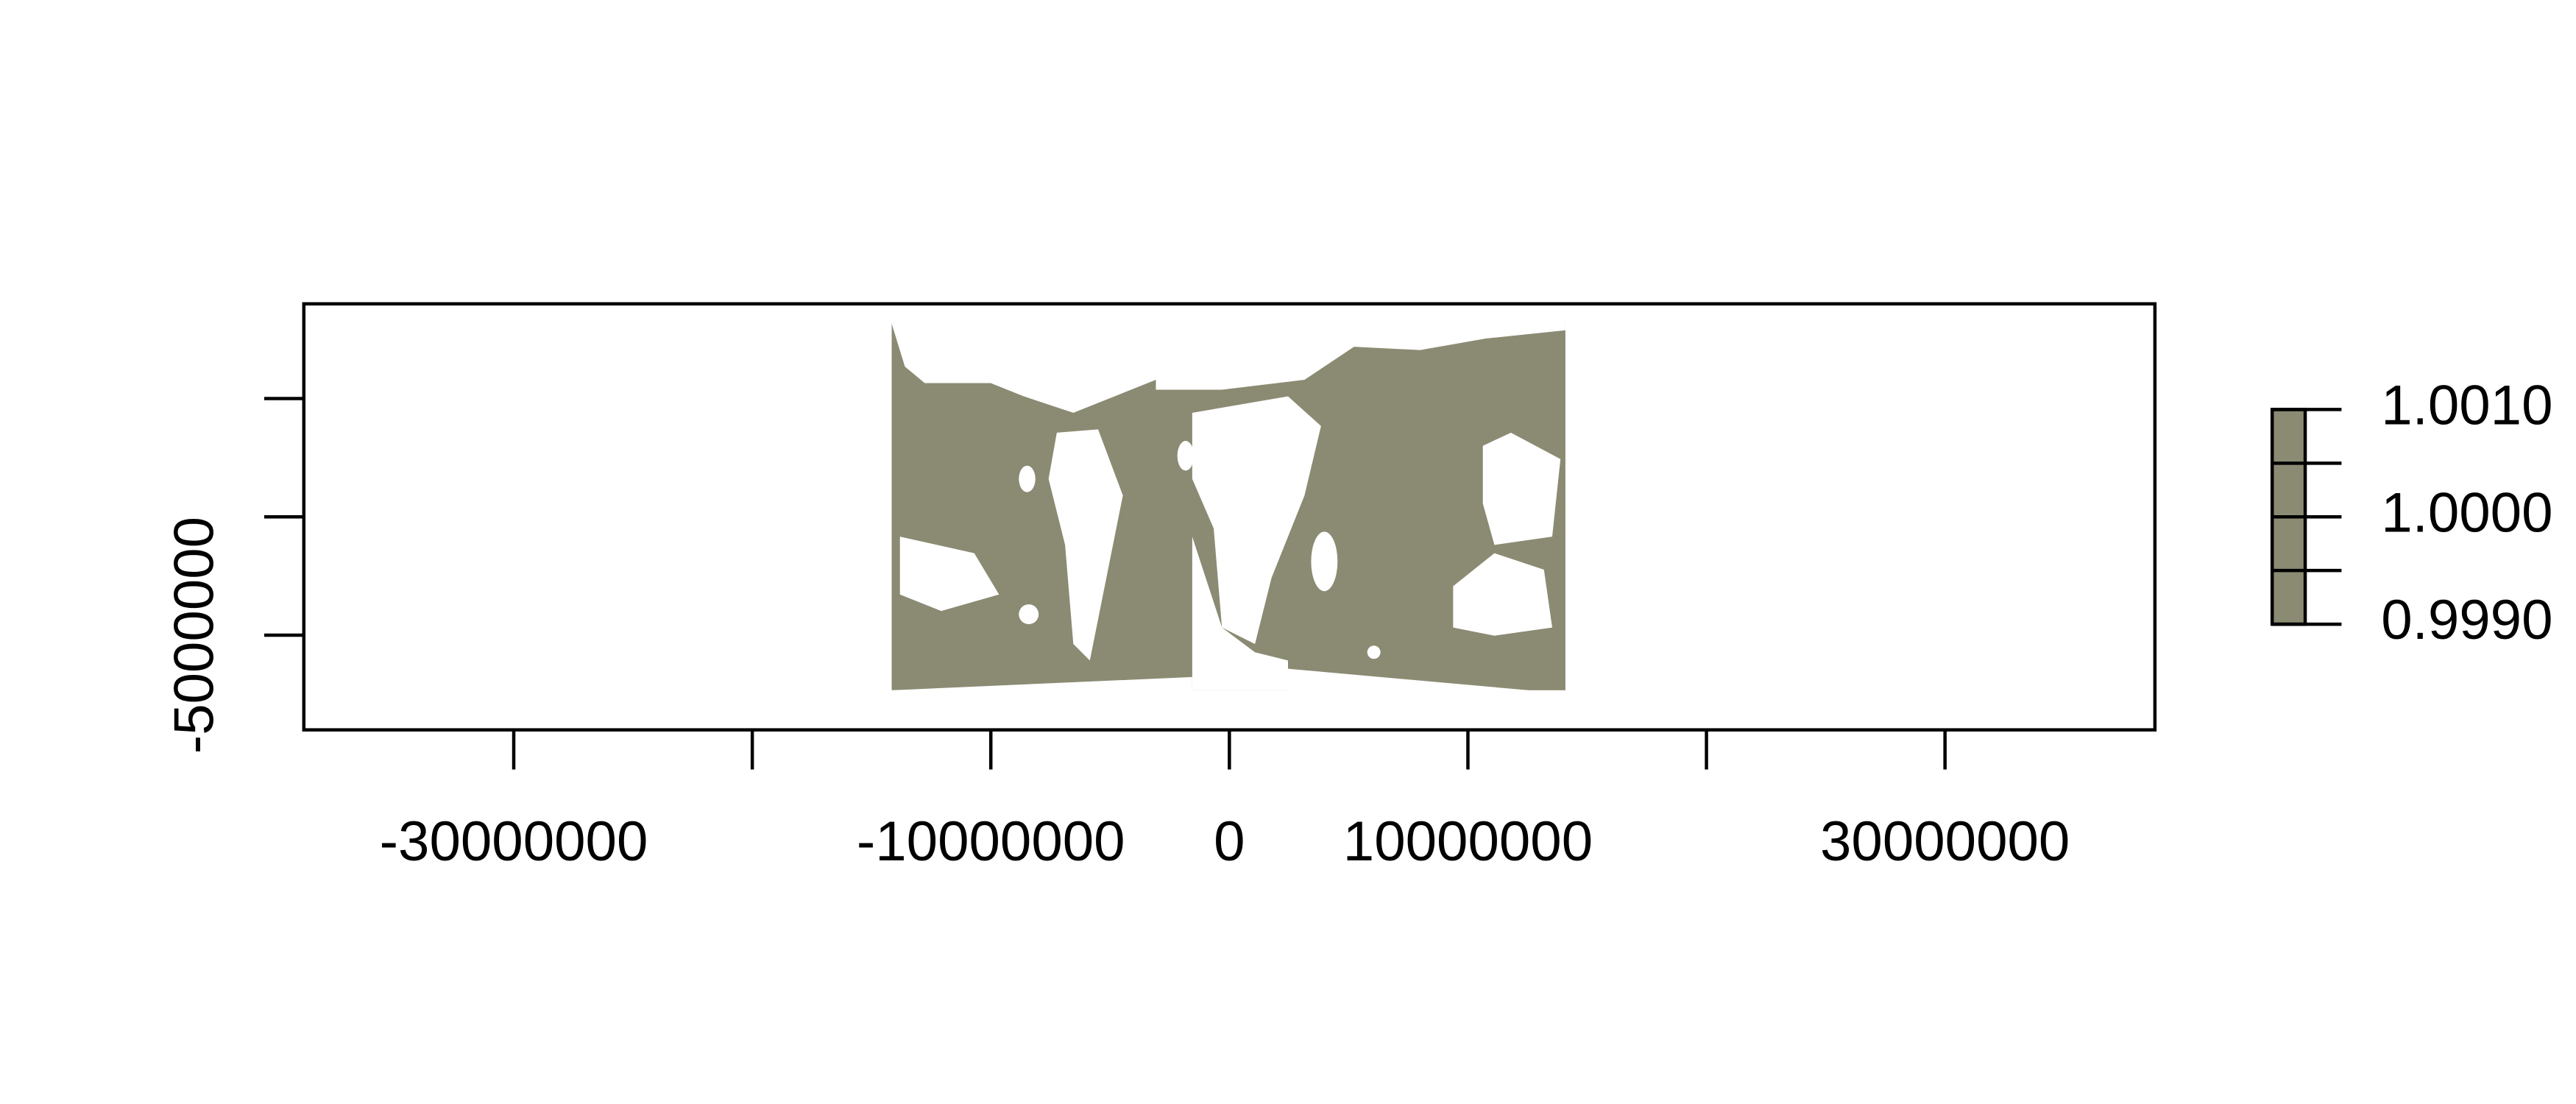 Image resolution: width=2576 pixels, height=1104 pixels. I want to click on legend-tick-label: 1.0000, so click(2466, 512).